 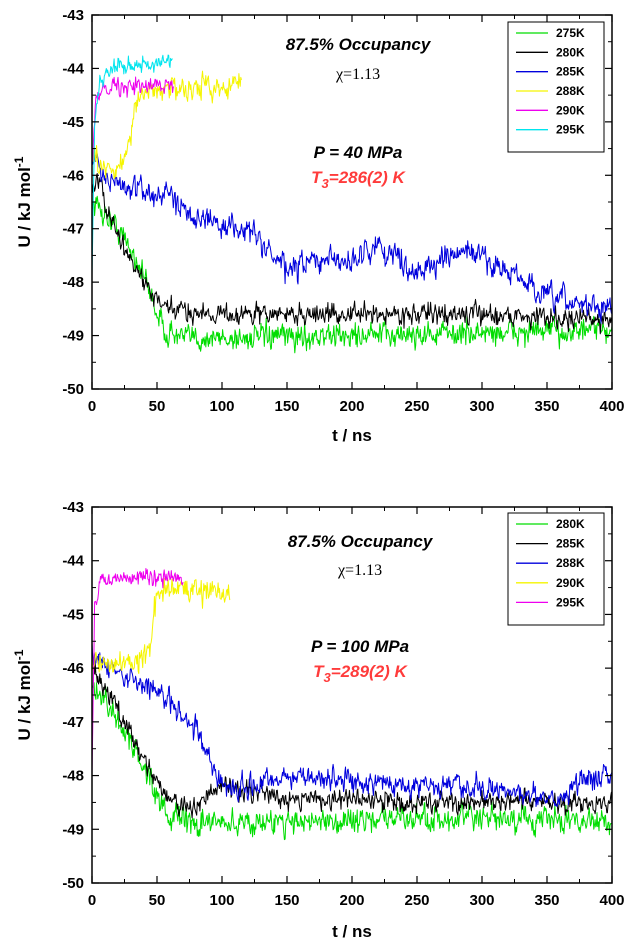 I want to click on t3-annotation: T3=289(2) K, so click(x=360, y=673).